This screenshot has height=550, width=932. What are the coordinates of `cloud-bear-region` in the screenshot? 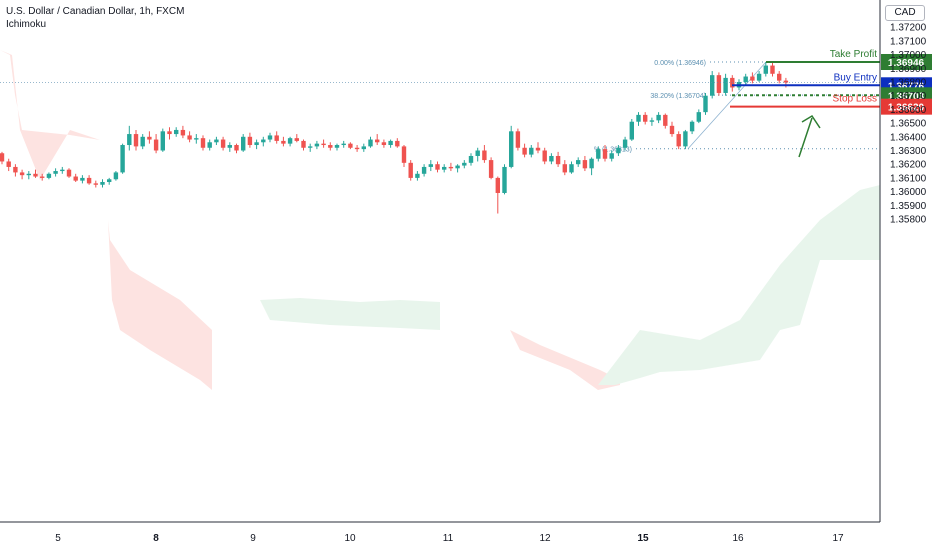 It's located at (106, 220).